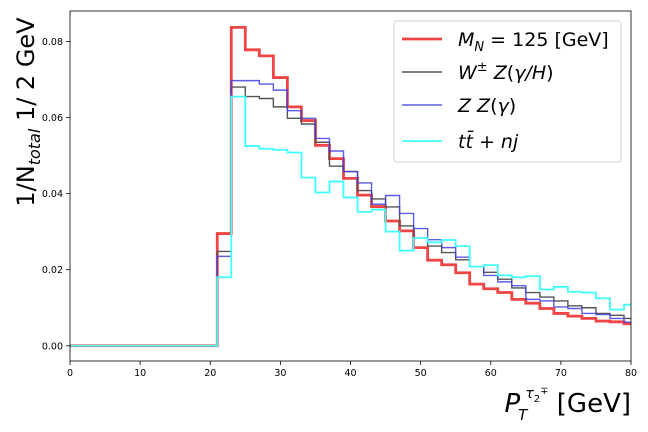 Image resolution: width=648 pixels, height=432 pixels. What do you see at coordinates (140, 373) in the screenshot?
I see `x-tick-label: 10` at bounding box center [140, 373].